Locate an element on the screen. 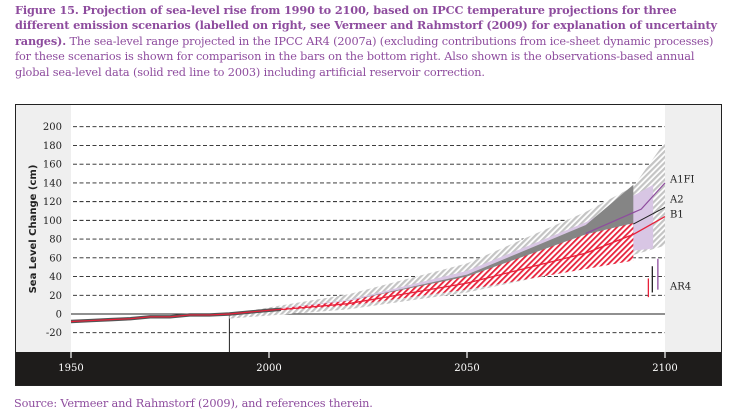 This screenshot has width=735, height=420. x-tick-label: 1950 is located at coordinates (70, 368).